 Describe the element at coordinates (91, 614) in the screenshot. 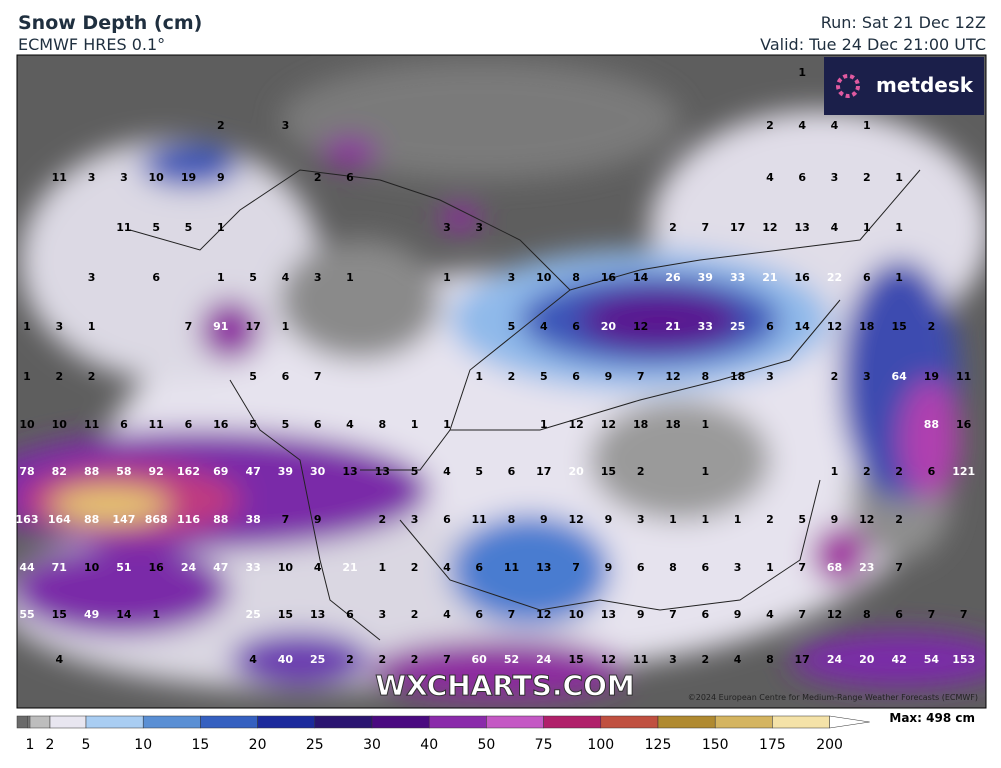

I see `snow-value: 49` at that location.